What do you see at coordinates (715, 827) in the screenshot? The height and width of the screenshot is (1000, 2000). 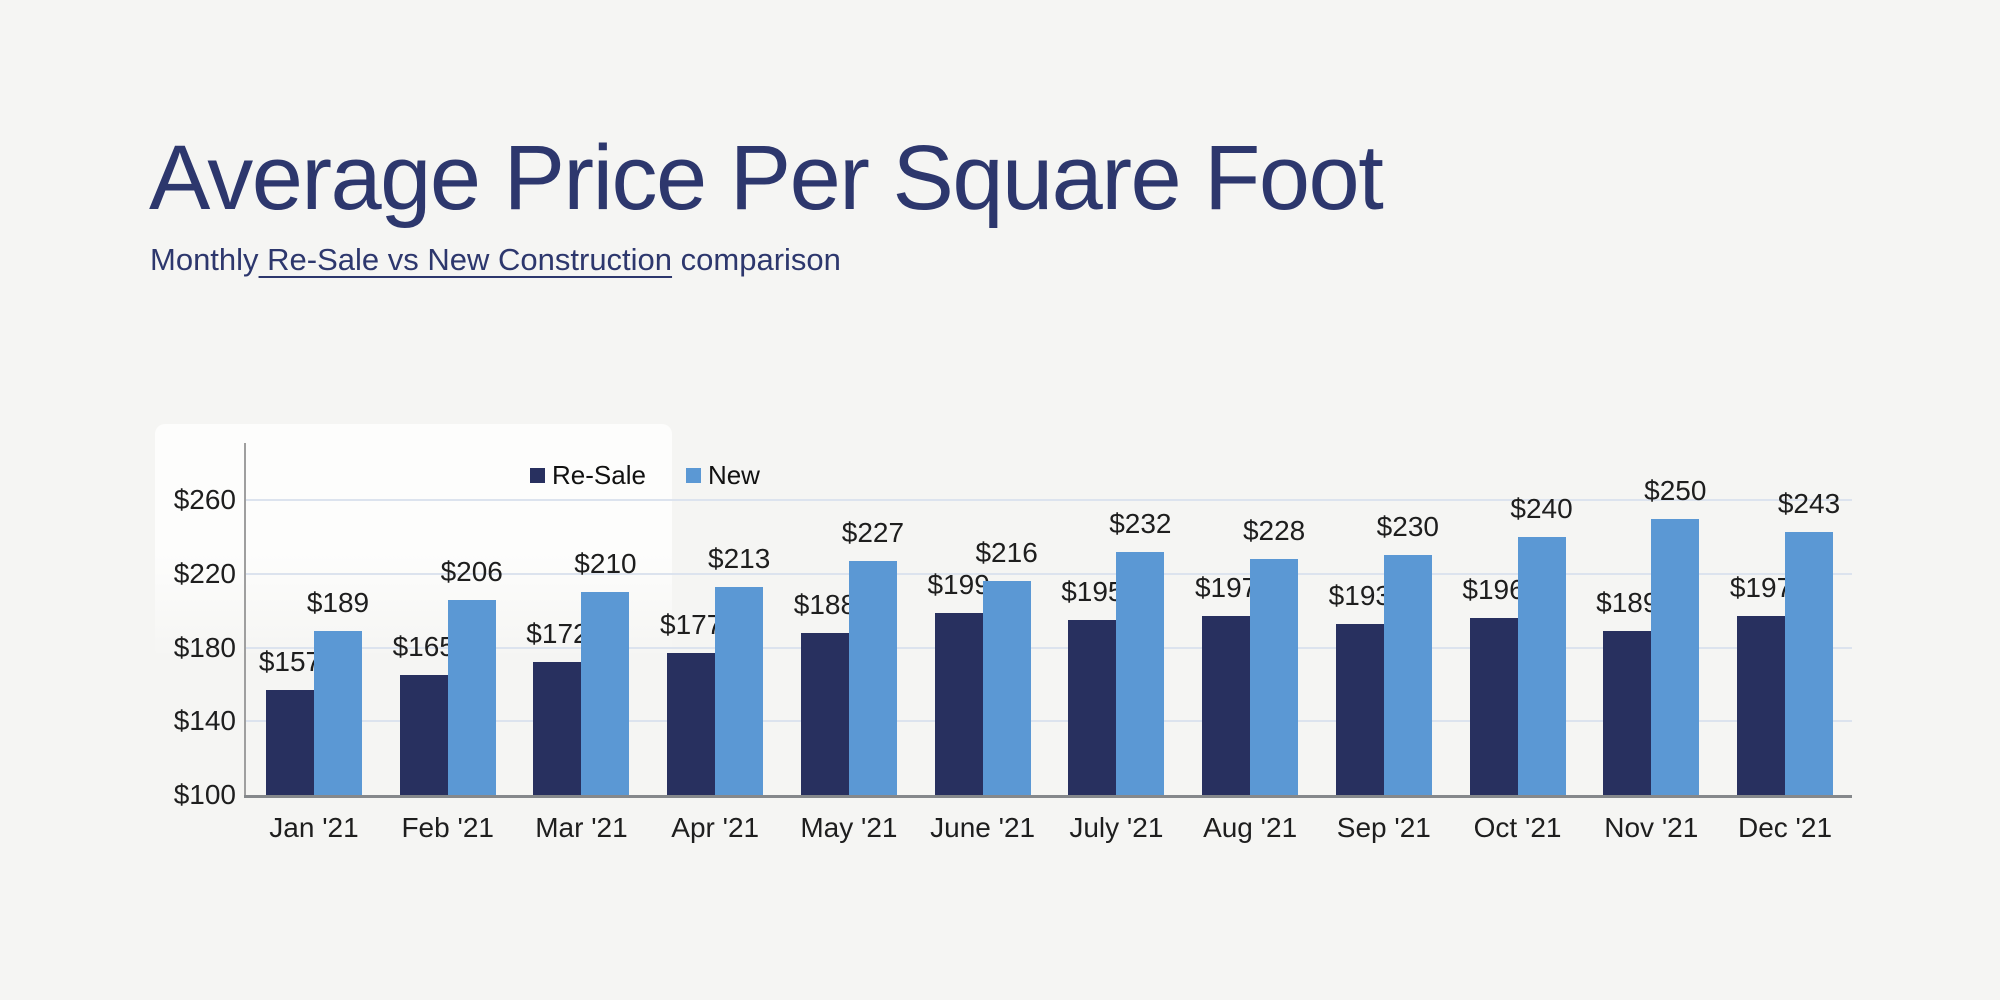 I see `x-axis-label: Apr '21` at bounding box center [715, 827].